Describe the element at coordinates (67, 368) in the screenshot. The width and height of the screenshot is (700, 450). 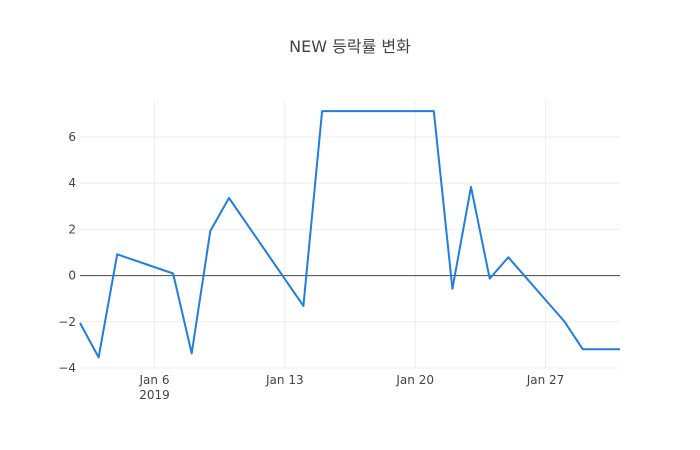
I see `y-tick-label: −4` at that location.